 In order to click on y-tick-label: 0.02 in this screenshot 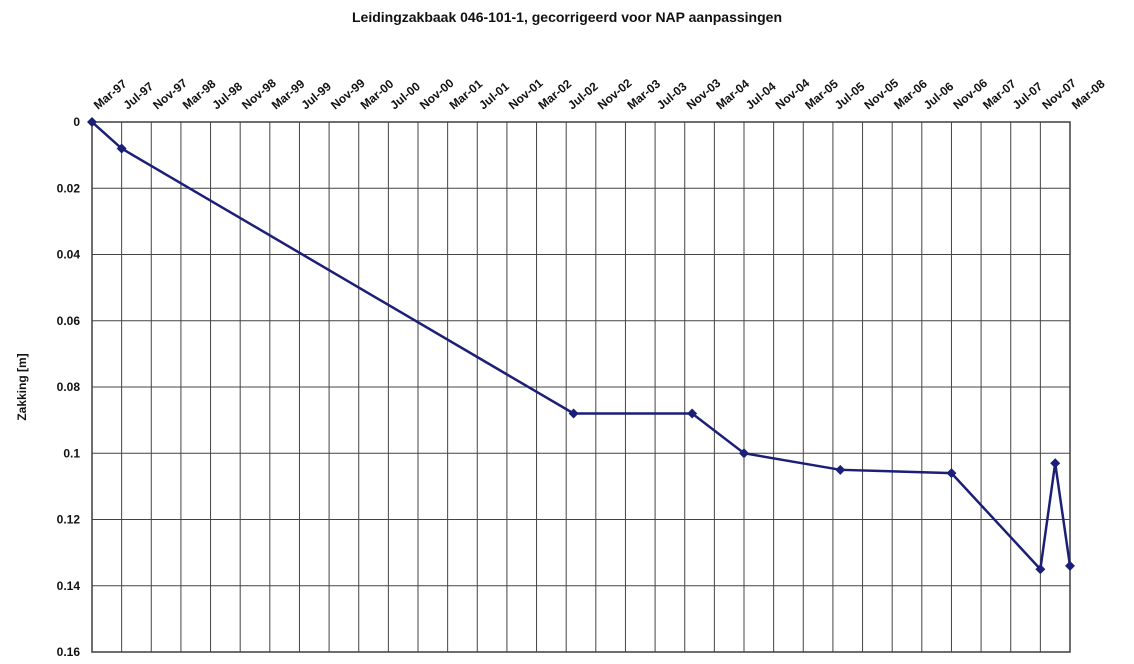, I will do `click(69, 188)`.